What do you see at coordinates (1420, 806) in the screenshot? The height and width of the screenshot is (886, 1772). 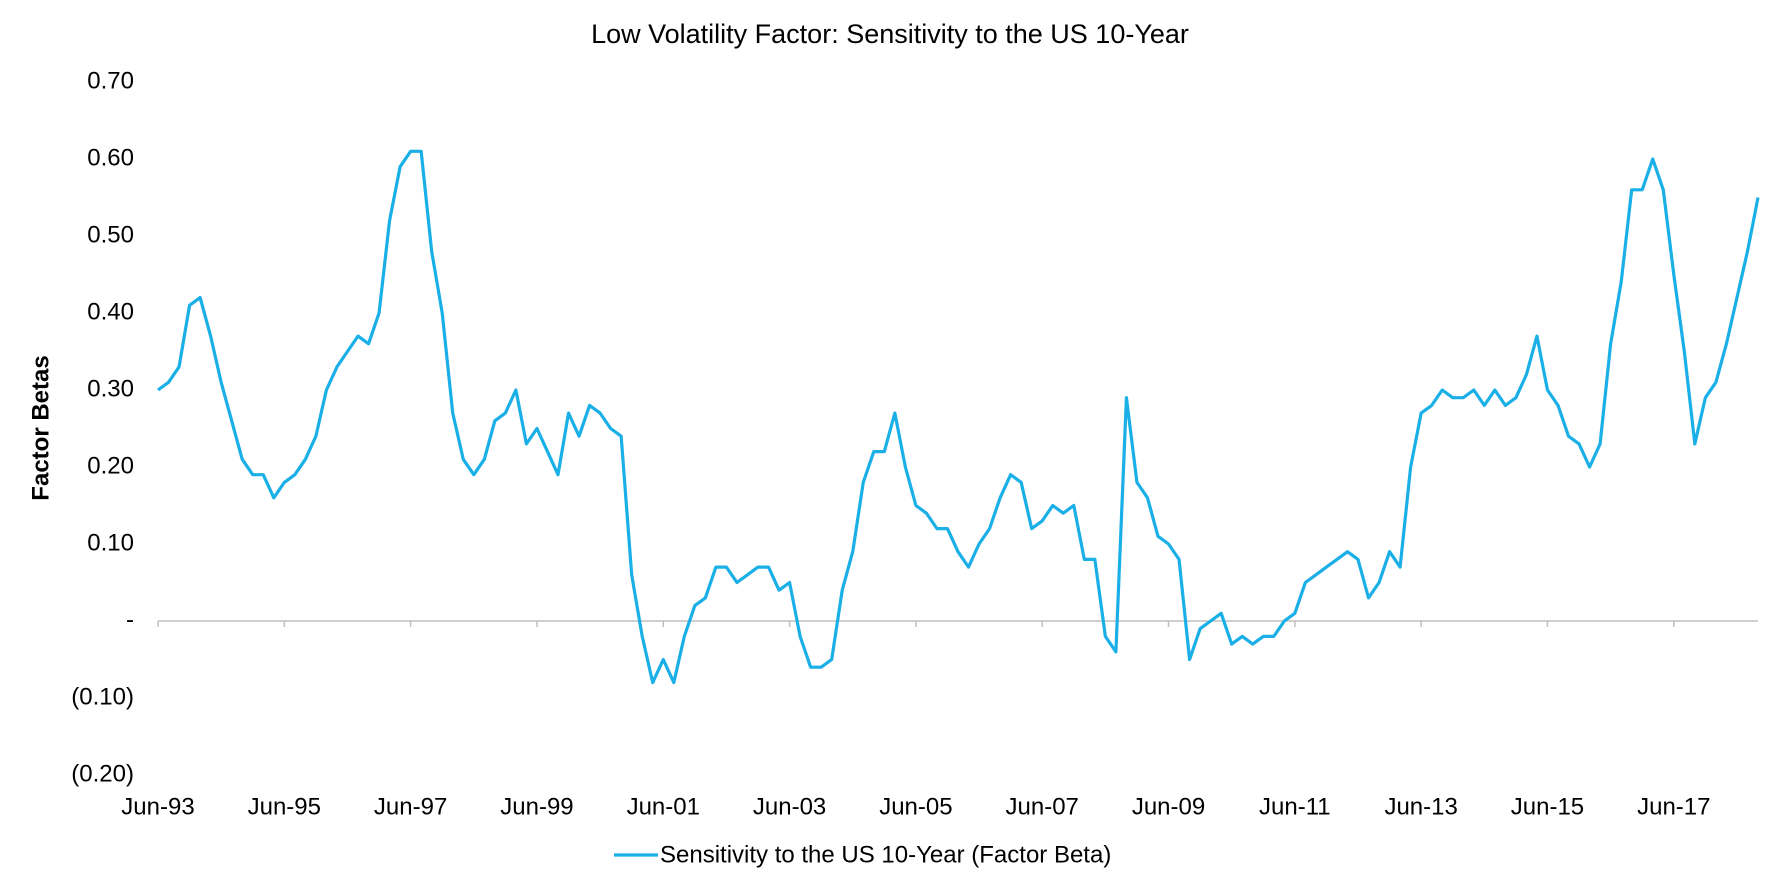 I see `x-tick-label: Jun-13` at bounding box center [1420, 806].